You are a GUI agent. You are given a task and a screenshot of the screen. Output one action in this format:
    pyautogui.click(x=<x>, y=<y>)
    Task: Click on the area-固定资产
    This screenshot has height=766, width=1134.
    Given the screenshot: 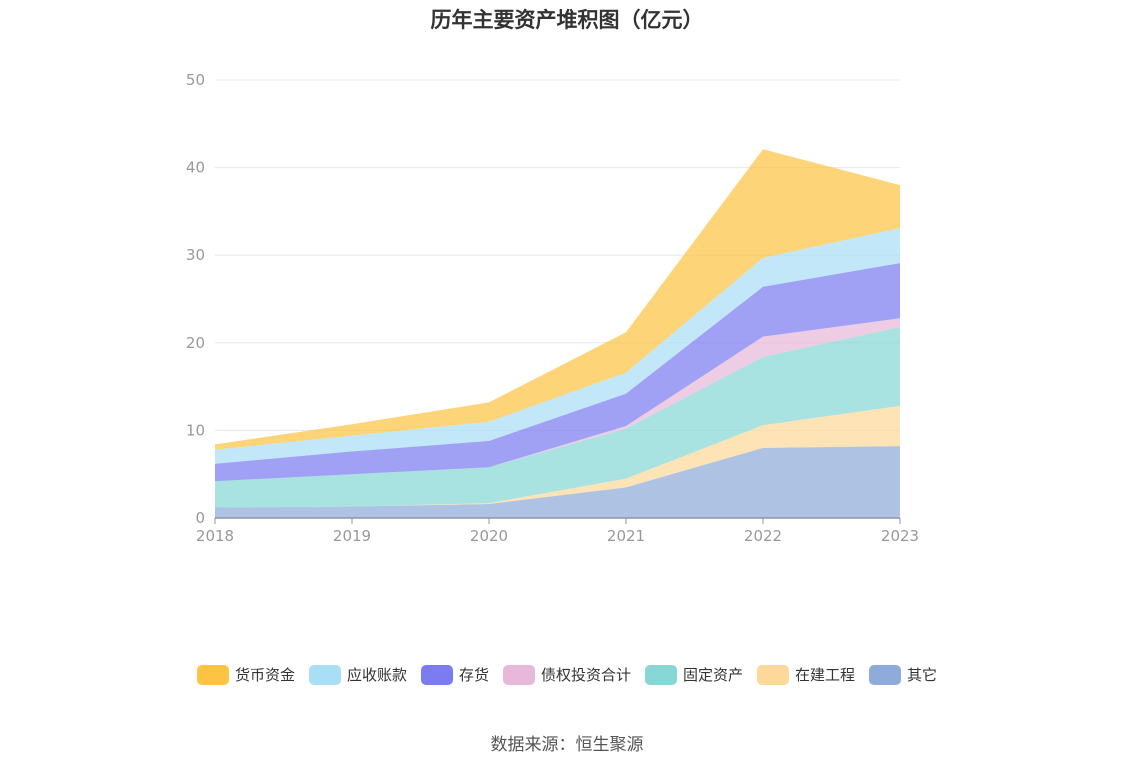 What is the action you would take?
    pyautogui.click(x=557, y=417)
    